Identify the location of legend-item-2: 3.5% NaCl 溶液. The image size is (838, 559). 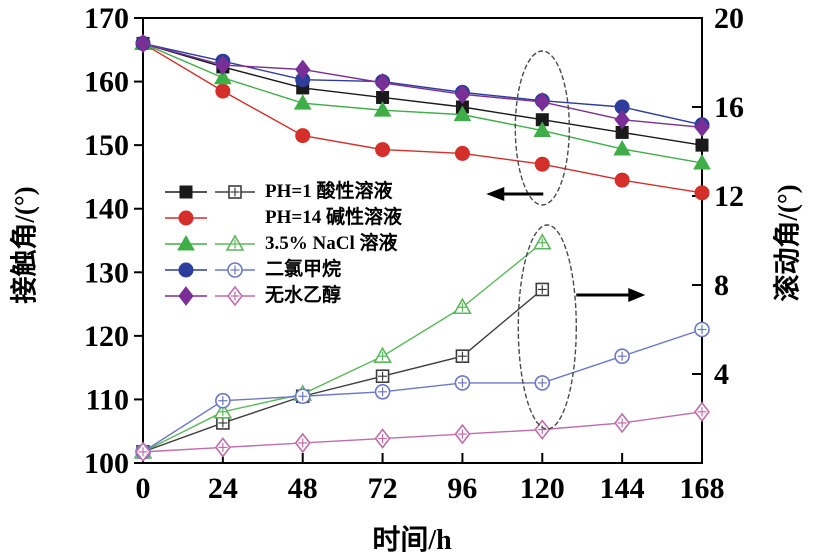
(298, 244).